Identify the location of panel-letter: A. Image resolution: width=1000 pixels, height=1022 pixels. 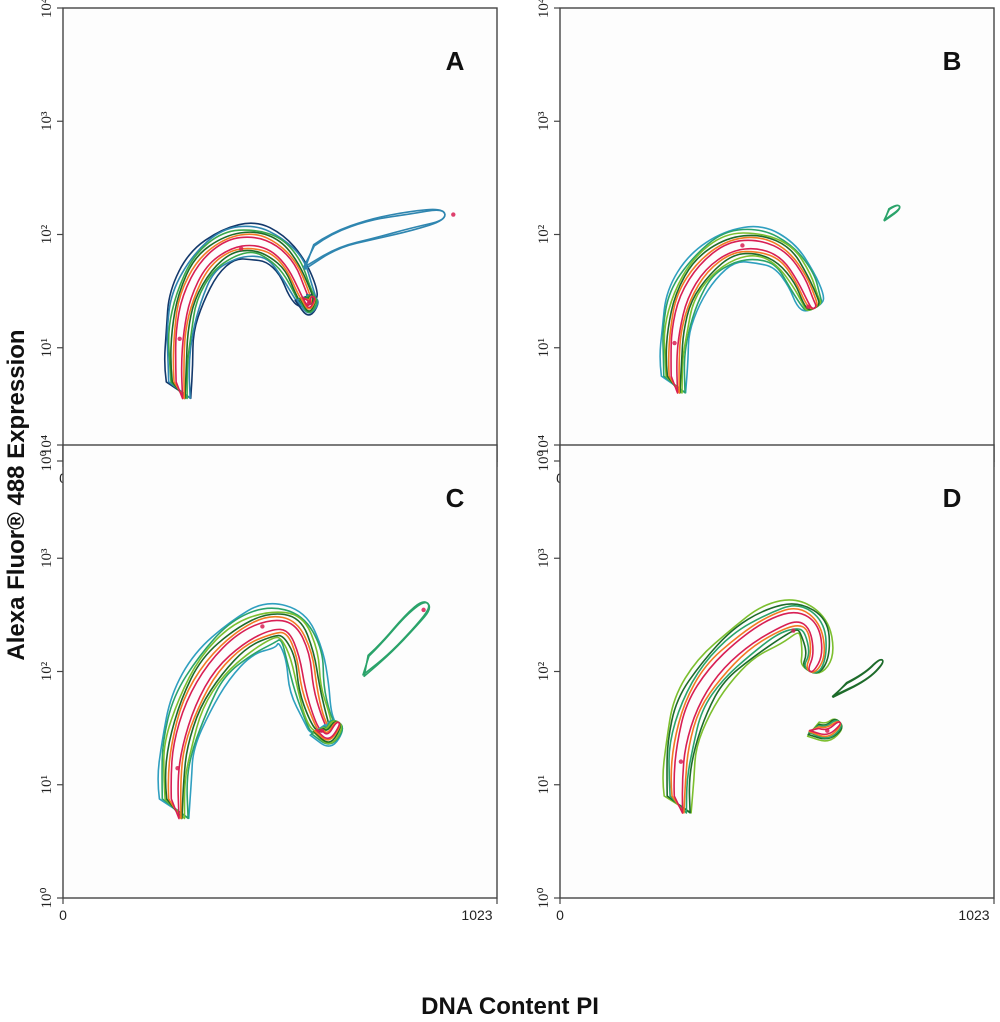
(455, 61).